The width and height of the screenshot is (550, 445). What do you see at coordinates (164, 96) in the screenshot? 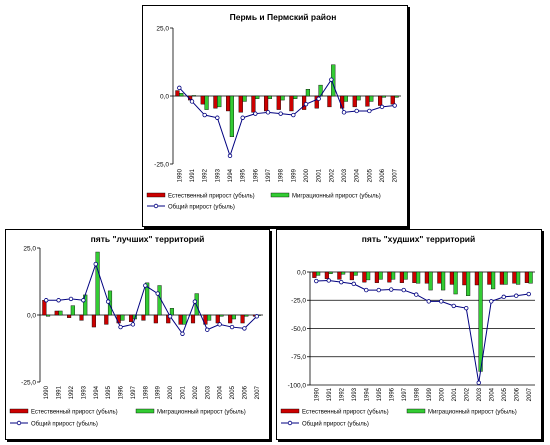
I see `y-tick-label-1: 0,0` at bounding box center [164, 96].